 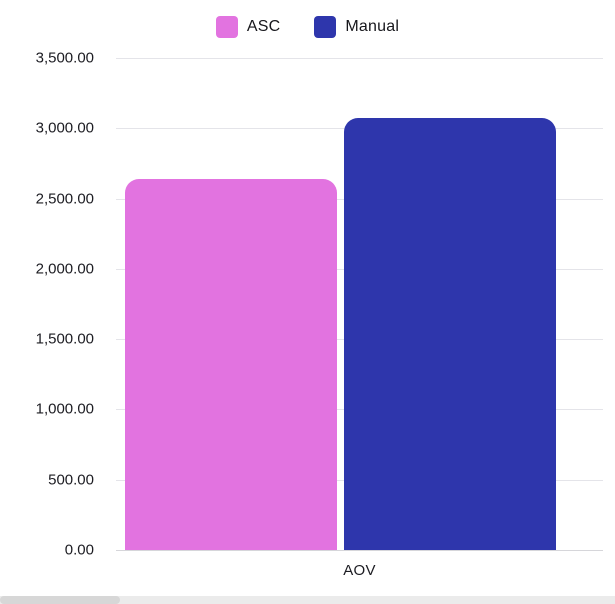 What do you see at coordinates (307, 600) in the screenshot?
I see `horizontal-scrollbar` at bounding box center [307, 600].